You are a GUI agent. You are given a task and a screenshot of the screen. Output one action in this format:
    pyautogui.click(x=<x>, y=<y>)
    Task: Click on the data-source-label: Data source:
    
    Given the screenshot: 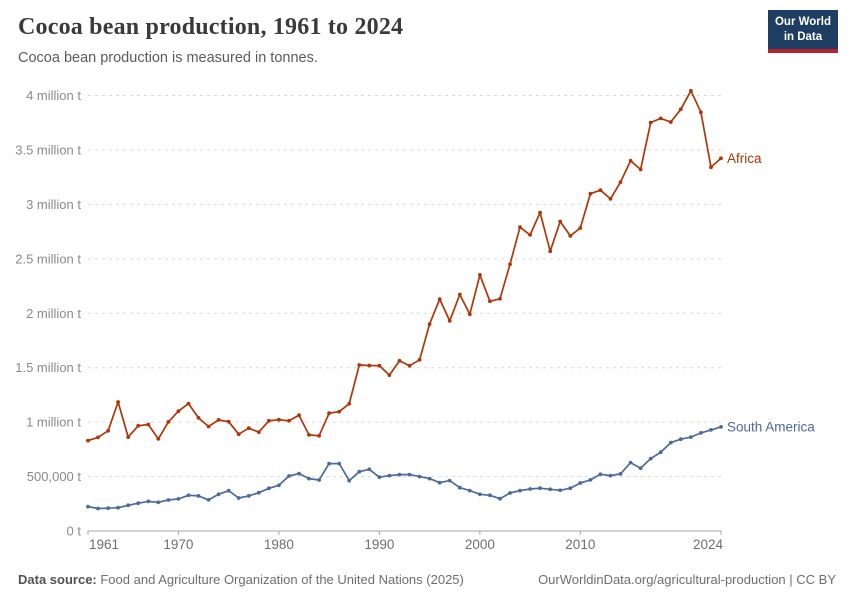 What is the action you would take?
    pyautogui.click(x=57, y=579)
    